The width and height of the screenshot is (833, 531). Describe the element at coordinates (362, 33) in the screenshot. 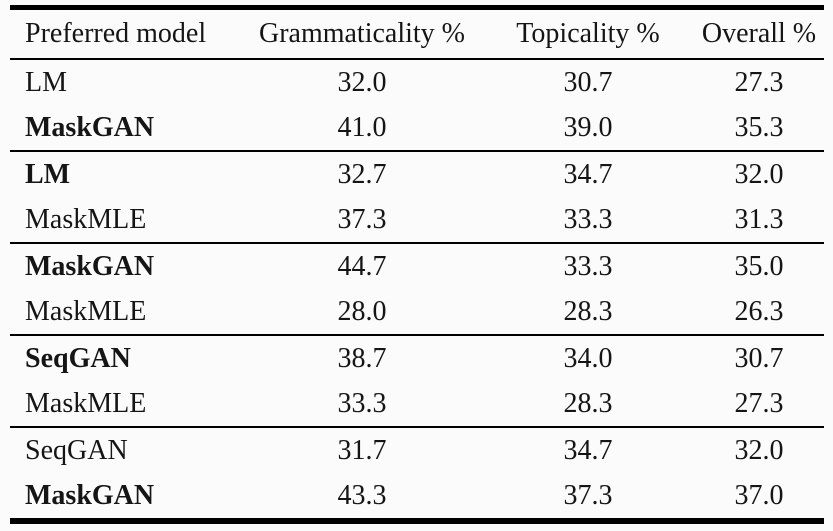

I see `column-header-grammaticality: Grammaticality %` at that location.